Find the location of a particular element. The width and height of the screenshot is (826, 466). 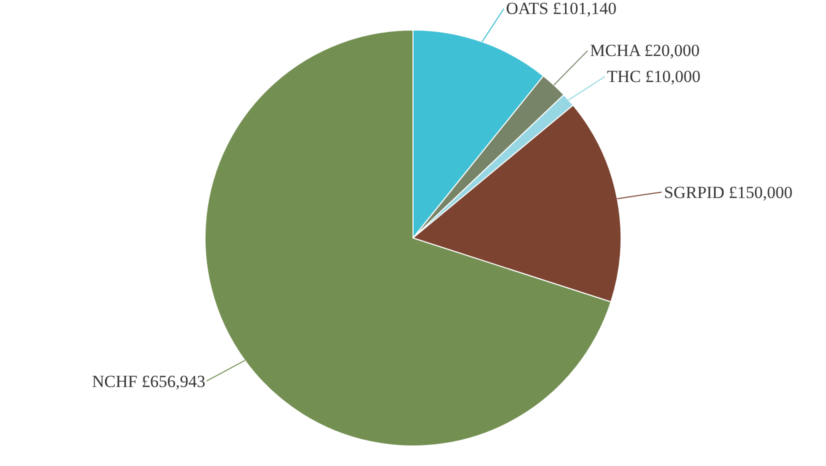

slice-label: THC £10,000 is located at coordinates (653, 76).